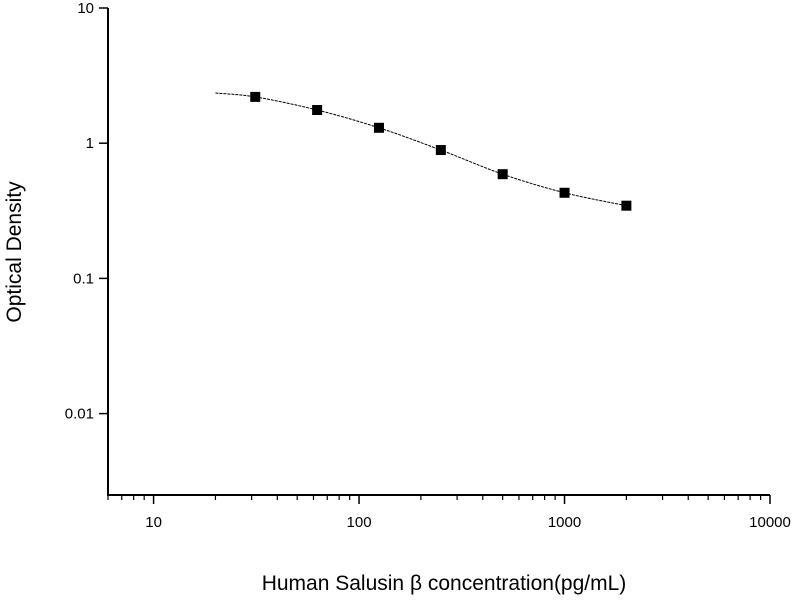 The height and width of the screenshot is (605, 800). What do you see at coordinates (83, 278) in the screenshot?
I see `y-tick-label: 0.1` at bounding box center [83, 278].